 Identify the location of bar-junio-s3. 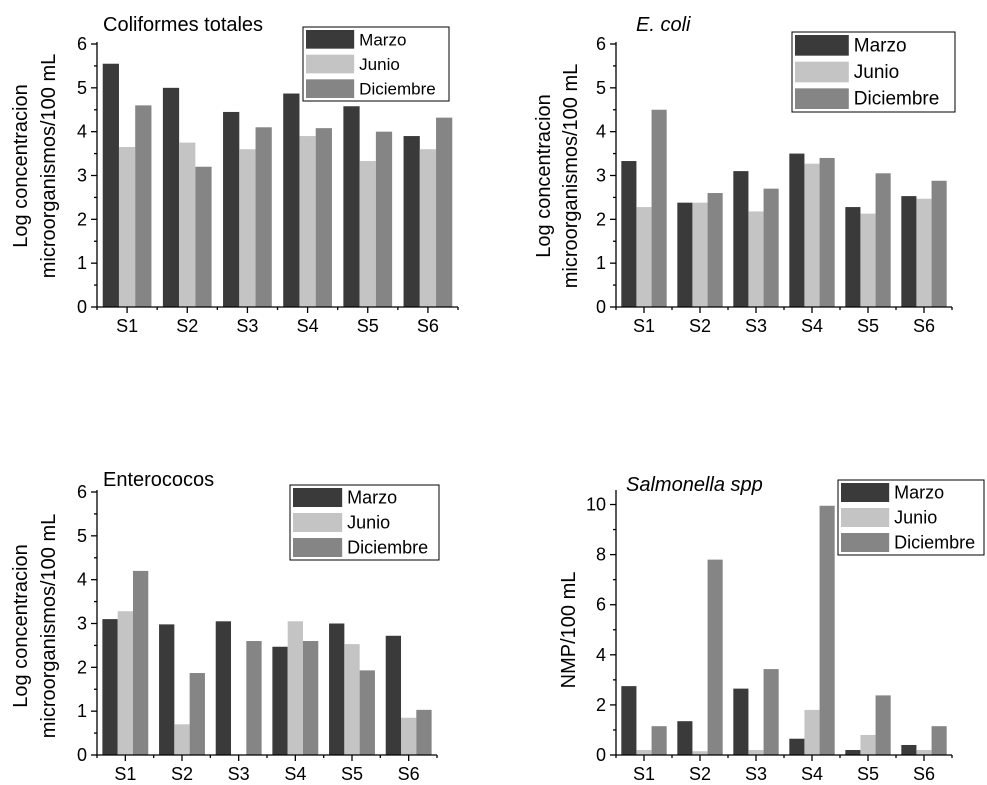
(756, 259).